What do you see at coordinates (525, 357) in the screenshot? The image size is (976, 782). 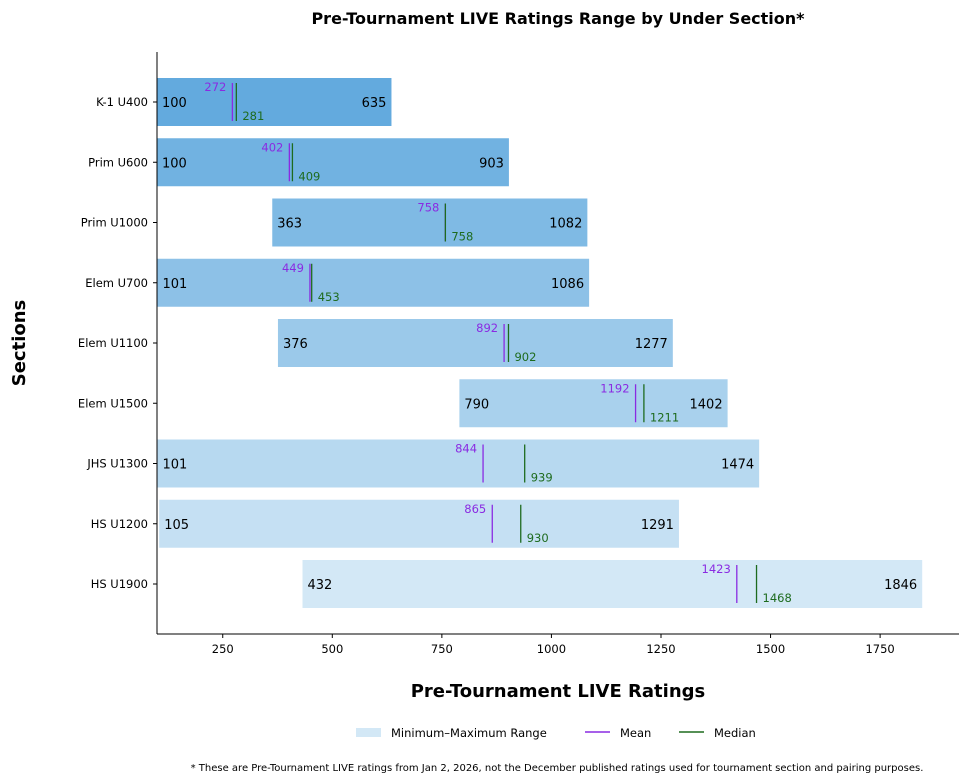 I see `median-label: 902` at bounding box center [525, 357].